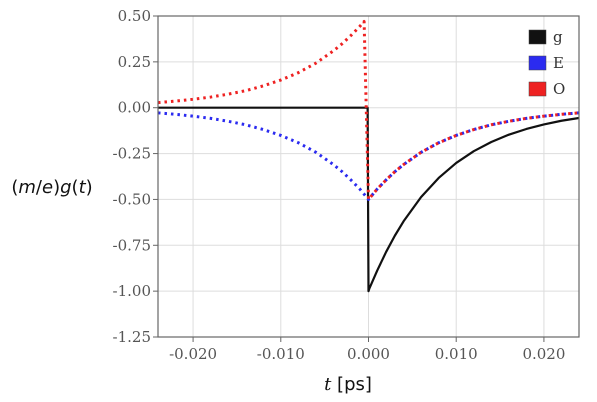  I want to click on y-tick-label: -0.75, so click(132, 245).